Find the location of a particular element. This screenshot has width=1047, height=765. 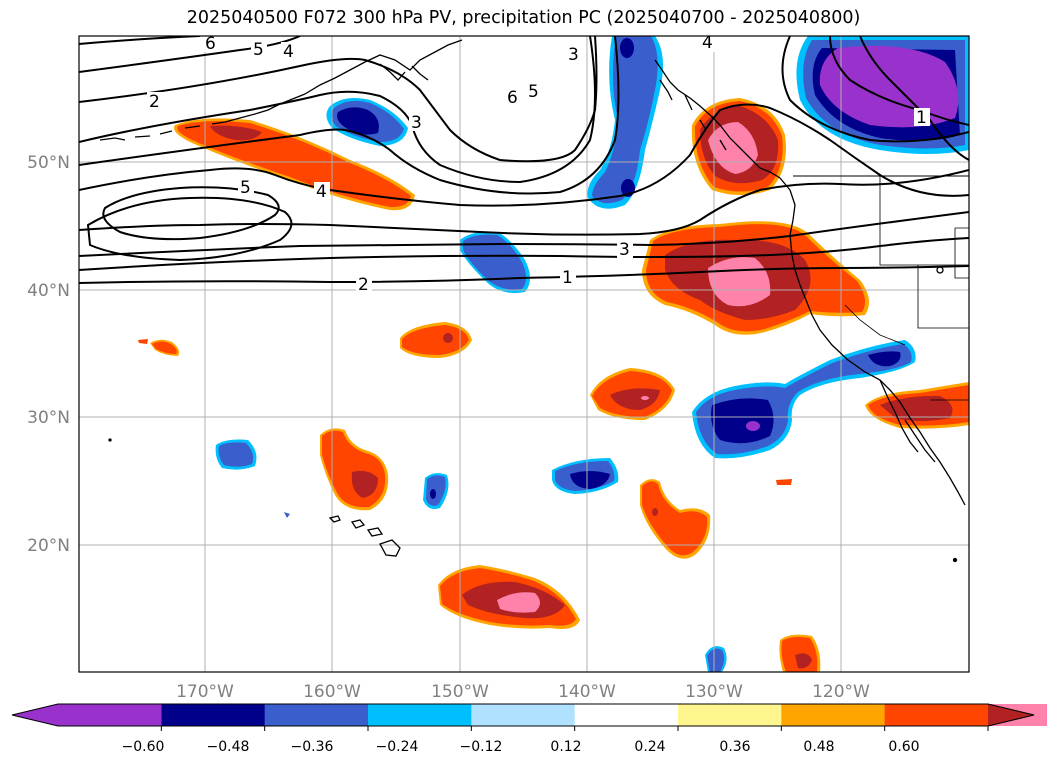

lat-label: 20°N is located at coordinates (48, 546).